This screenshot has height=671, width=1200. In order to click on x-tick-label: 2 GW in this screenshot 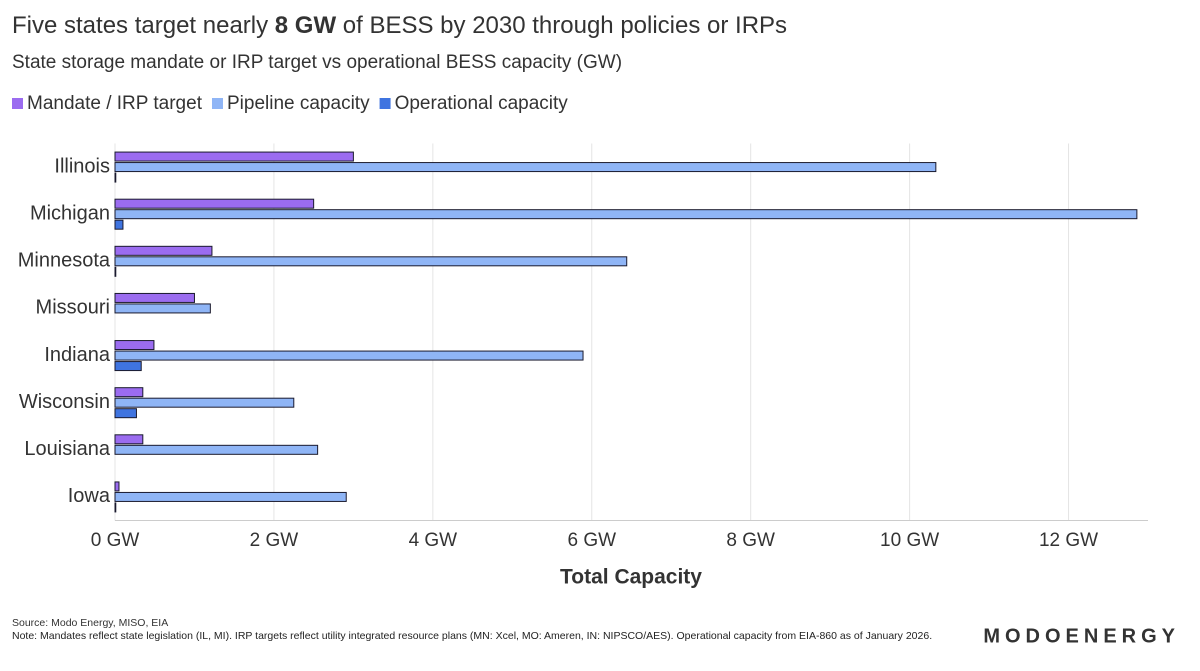, I will do `click(274, 540)`.